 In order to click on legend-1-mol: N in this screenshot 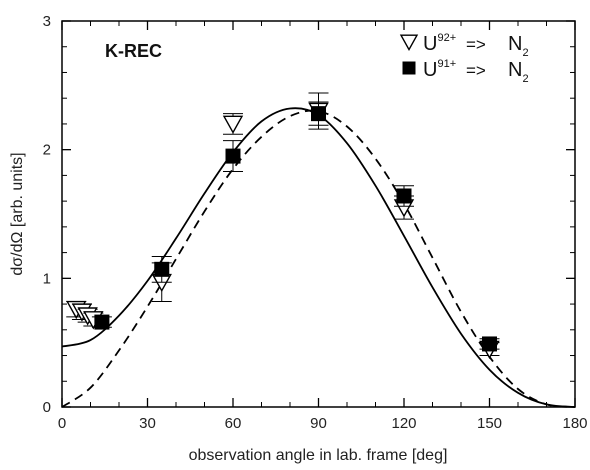, I will do `click(515, 44)`.